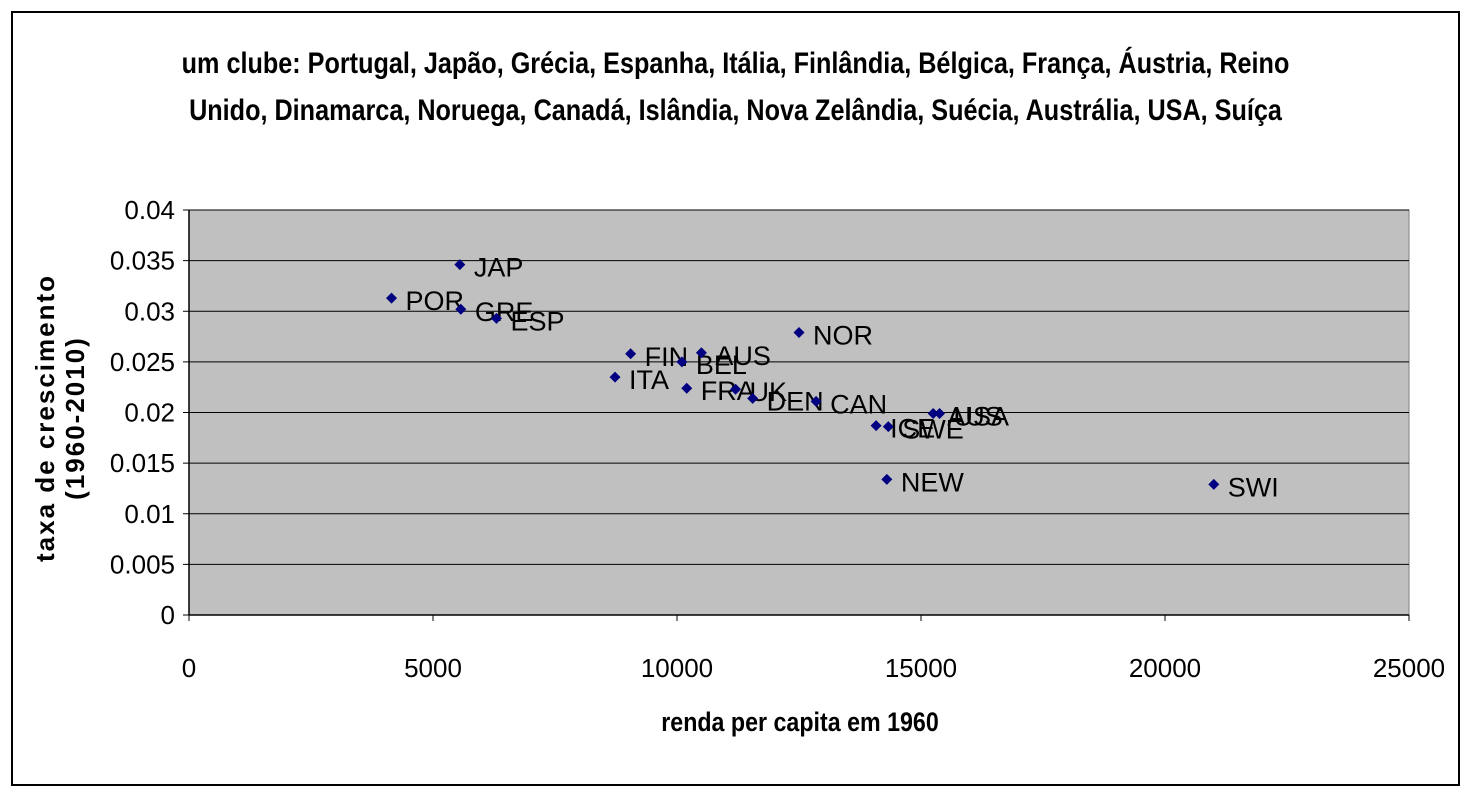  Describe the element at coordinates (499, 268) in the screenshot. I see `data-point-label: JAP` at that location.